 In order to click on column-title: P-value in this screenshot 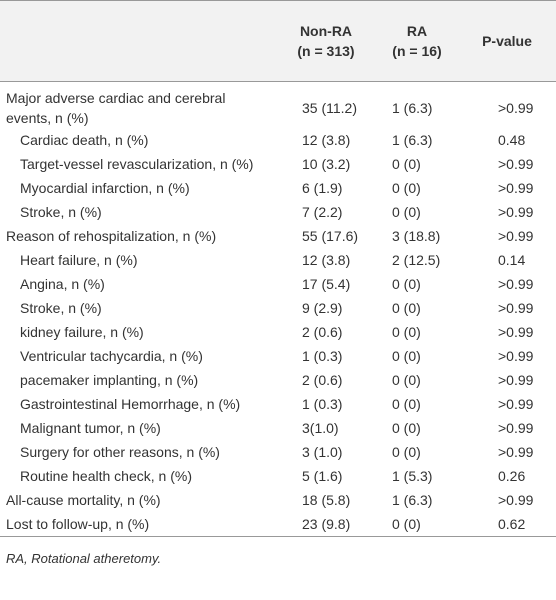, I will do `click(507, 41)`.